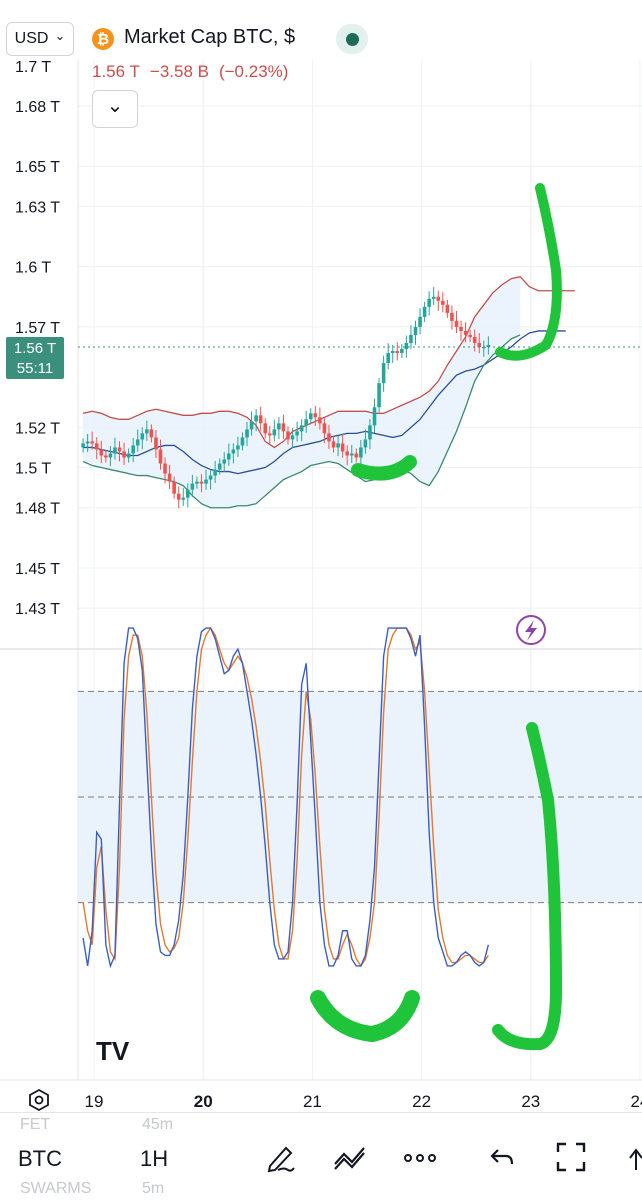 This screenshot has height=1201, width=642. Describe the element at coordinates (31, 38) in the screenshot. I see `currency-label: USD` at that location.